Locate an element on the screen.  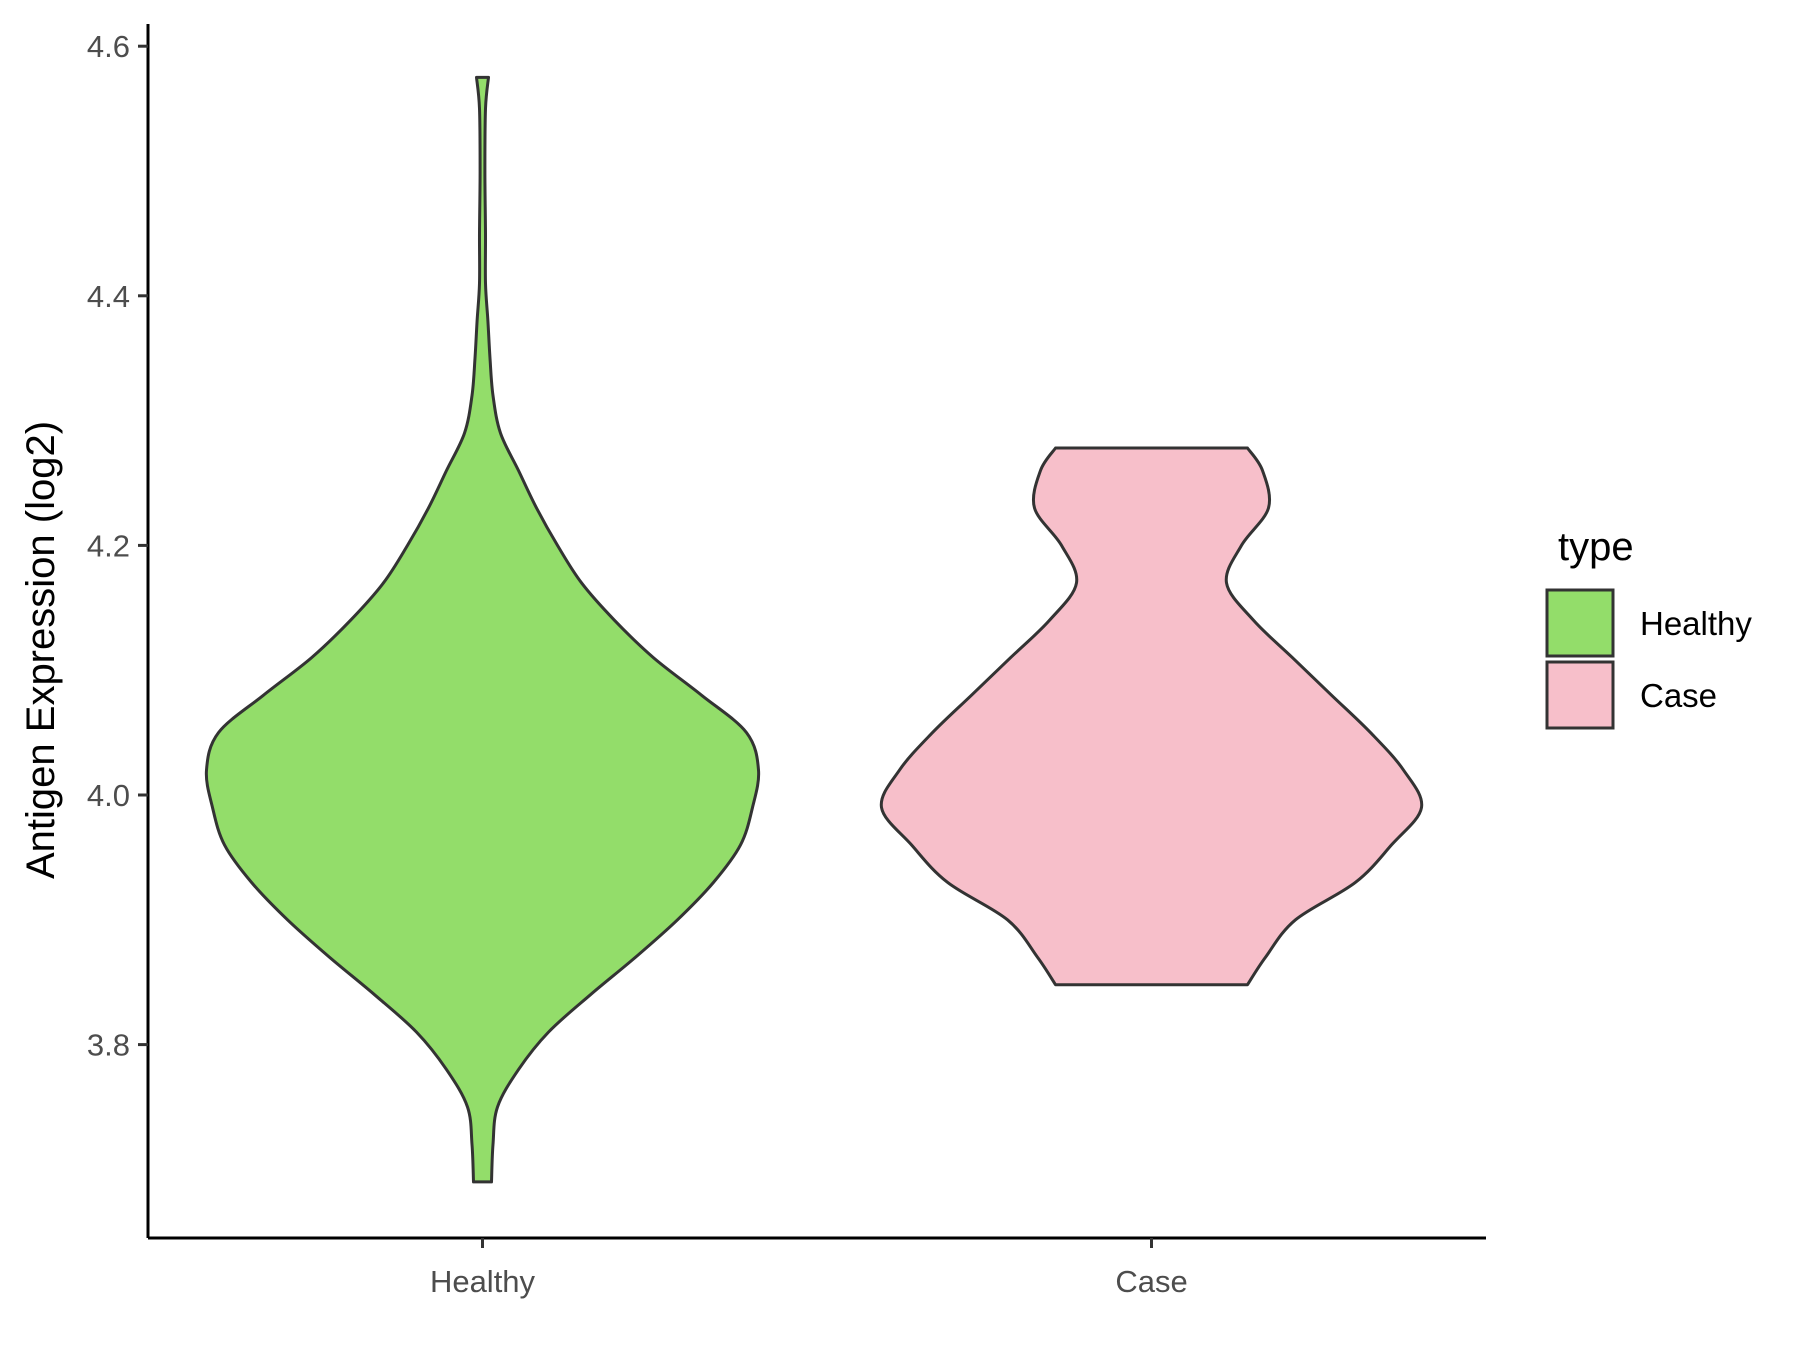
violin-case is located at coordinates (1151, 716).